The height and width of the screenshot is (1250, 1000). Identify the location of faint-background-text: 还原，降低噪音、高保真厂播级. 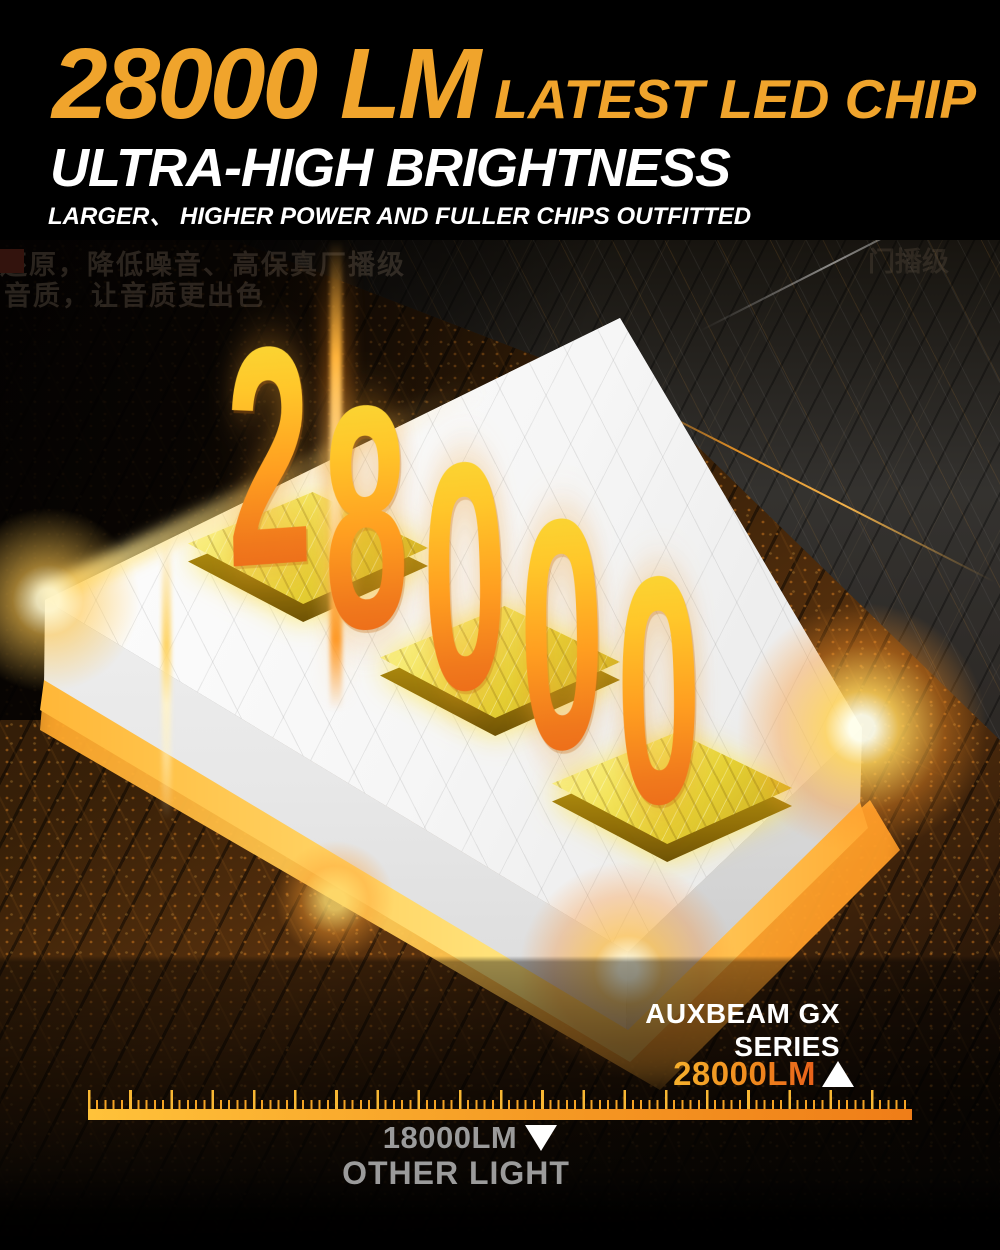
(203, 265).